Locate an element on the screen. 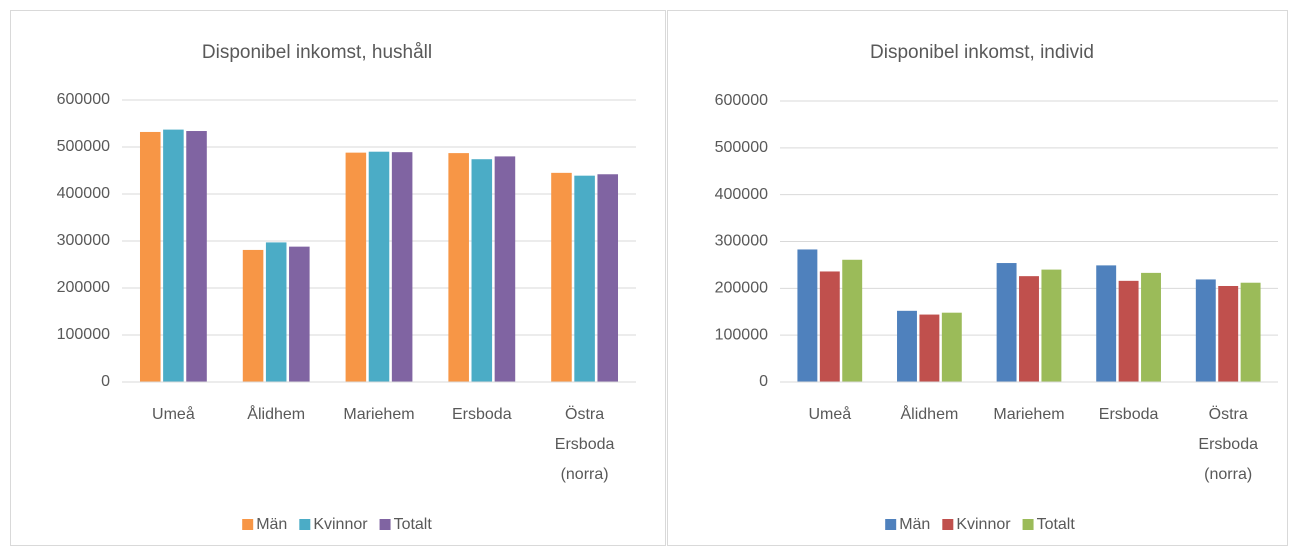 The height and width of the screenshot is (556, 1298). chart-title: Disponibel inkomst, individ is located at coordinates (982, 52).